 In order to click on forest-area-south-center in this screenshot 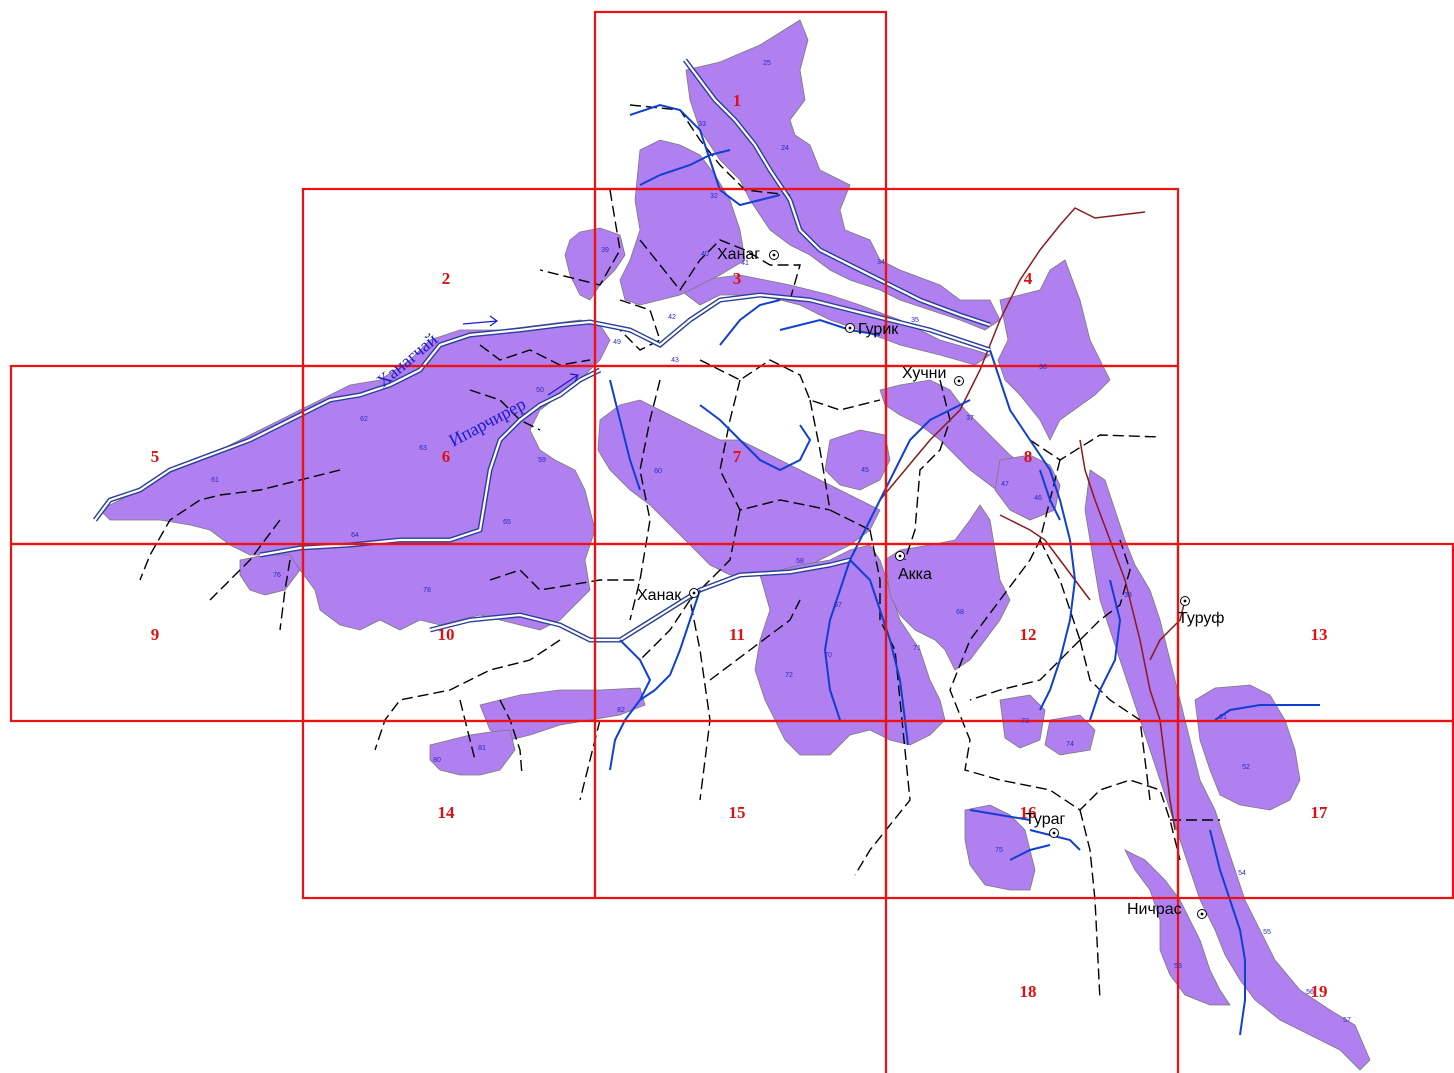, I will do `click(850, 650)`.